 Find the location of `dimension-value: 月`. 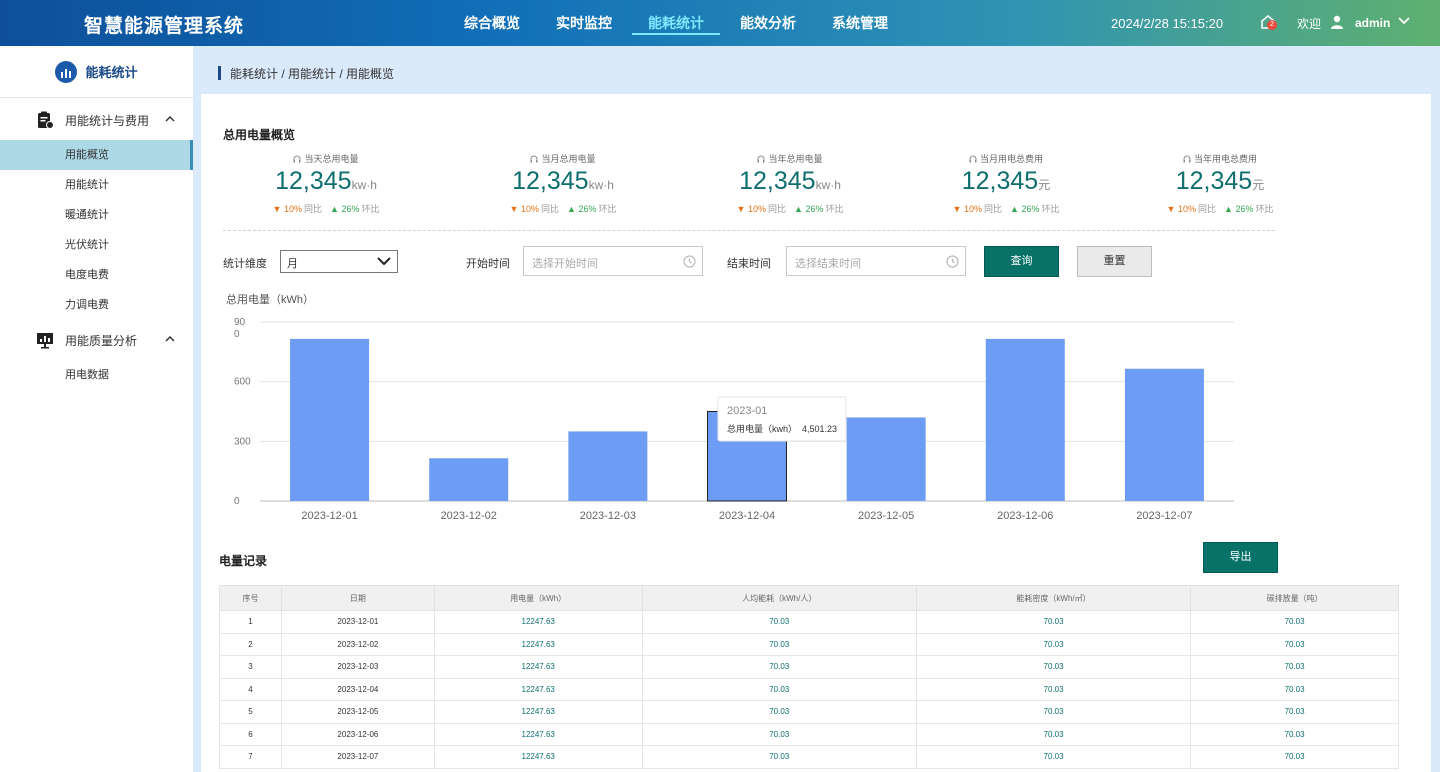

dimension-value: 月 is located at coordinates (292, 264).